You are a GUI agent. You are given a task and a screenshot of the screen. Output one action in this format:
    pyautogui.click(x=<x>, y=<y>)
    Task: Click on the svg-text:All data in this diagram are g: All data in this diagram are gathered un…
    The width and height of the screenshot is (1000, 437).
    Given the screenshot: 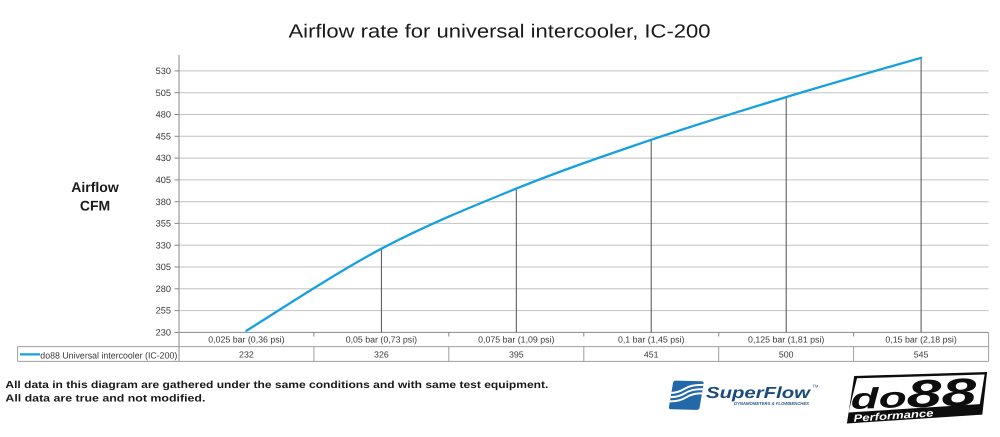 What is the action you would take?
    pyautogui.click(x=276, y=385)
    